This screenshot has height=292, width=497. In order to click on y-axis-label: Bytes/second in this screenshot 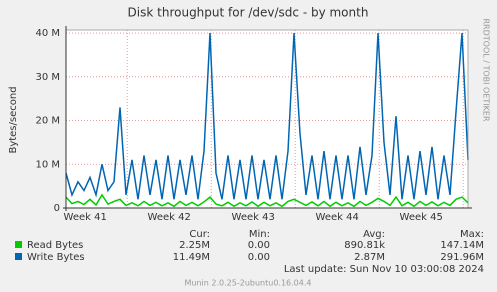, I will do `click(13, 119)`.